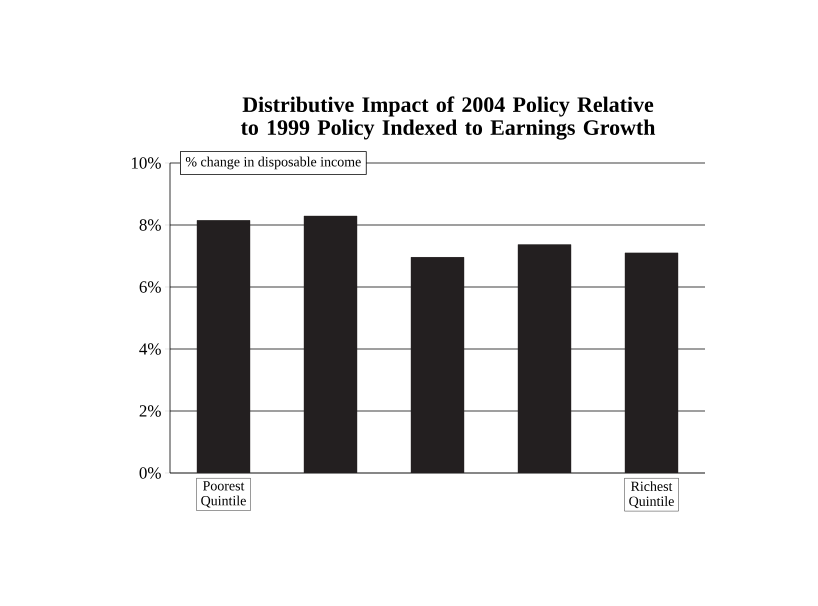 The width and height of the screenshot is (818, 606). I want to click on chart-title: Distributive Impact of 2004 Policy Relative to 1999 Policy Indexed to Earnings Growth, so click(448, 118).